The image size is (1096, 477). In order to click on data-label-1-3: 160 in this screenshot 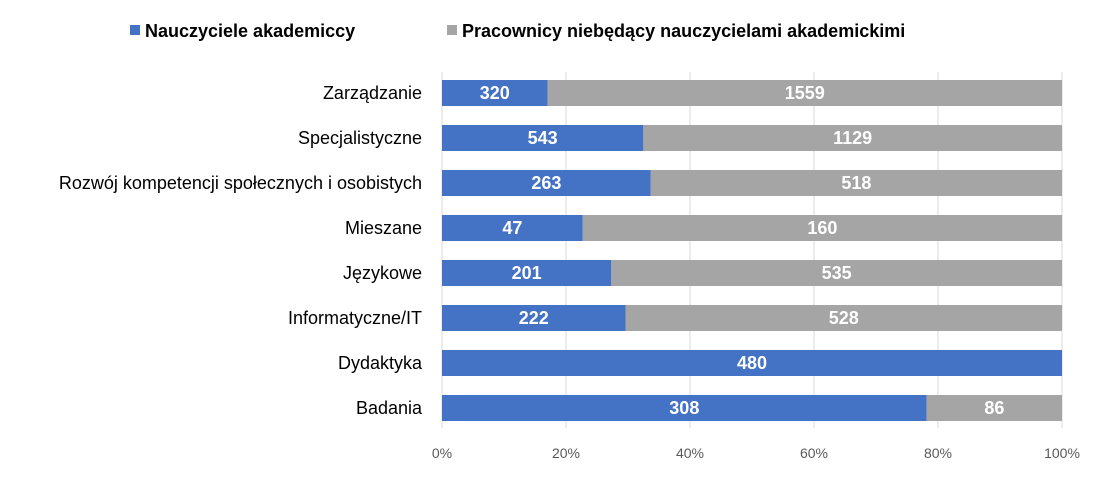, I will do `click(822, 228)`.